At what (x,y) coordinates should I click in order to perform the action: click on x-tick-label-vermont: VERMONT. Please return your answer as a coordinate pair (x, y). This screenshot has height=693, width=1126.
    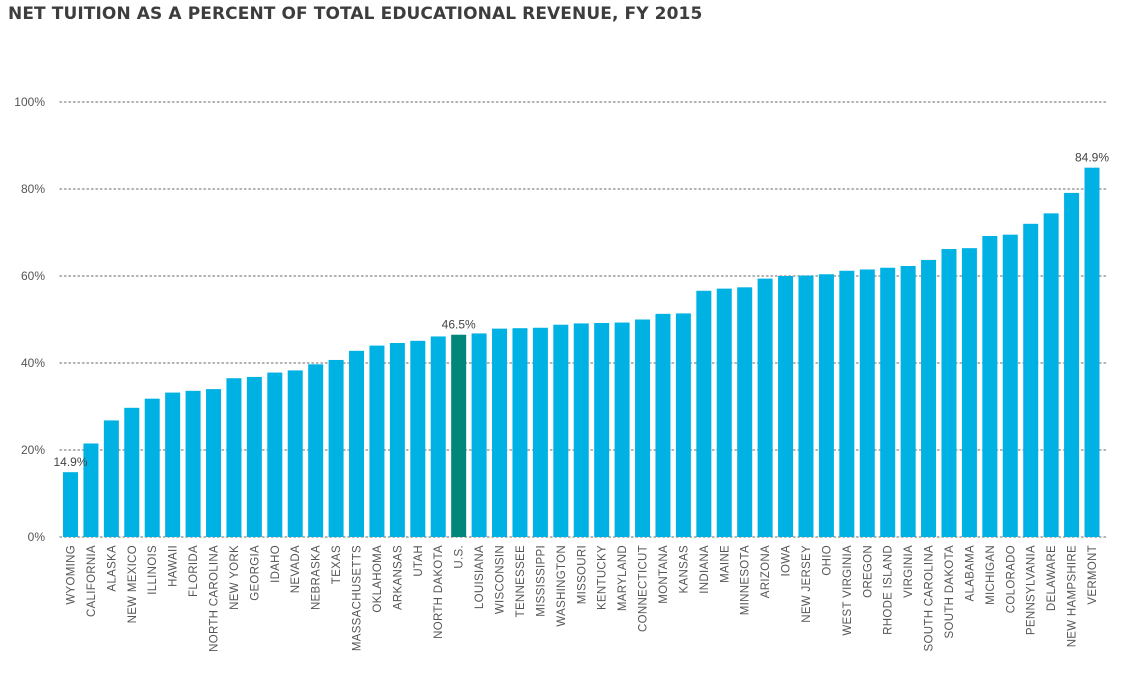
    Looking at the image, I should click on (1093, 575).